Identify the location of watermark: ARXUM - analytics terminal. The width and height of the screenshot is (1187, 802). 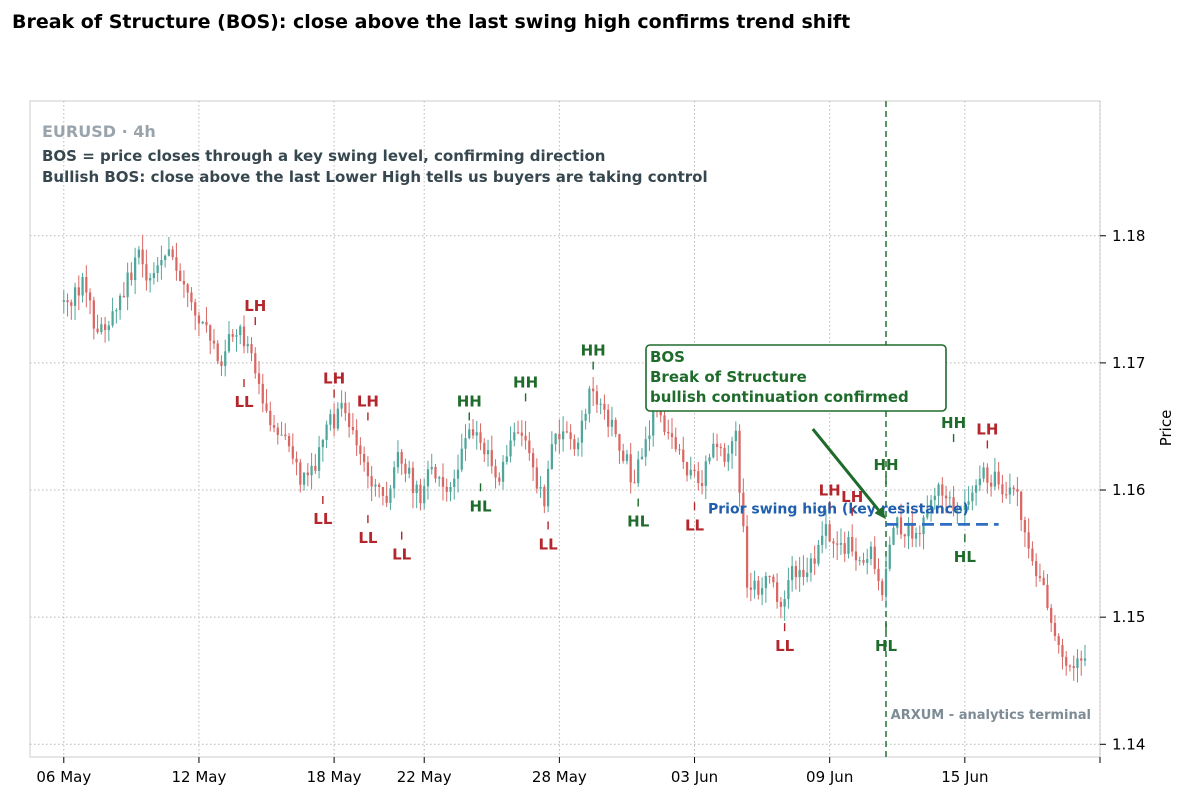
(991, 715).